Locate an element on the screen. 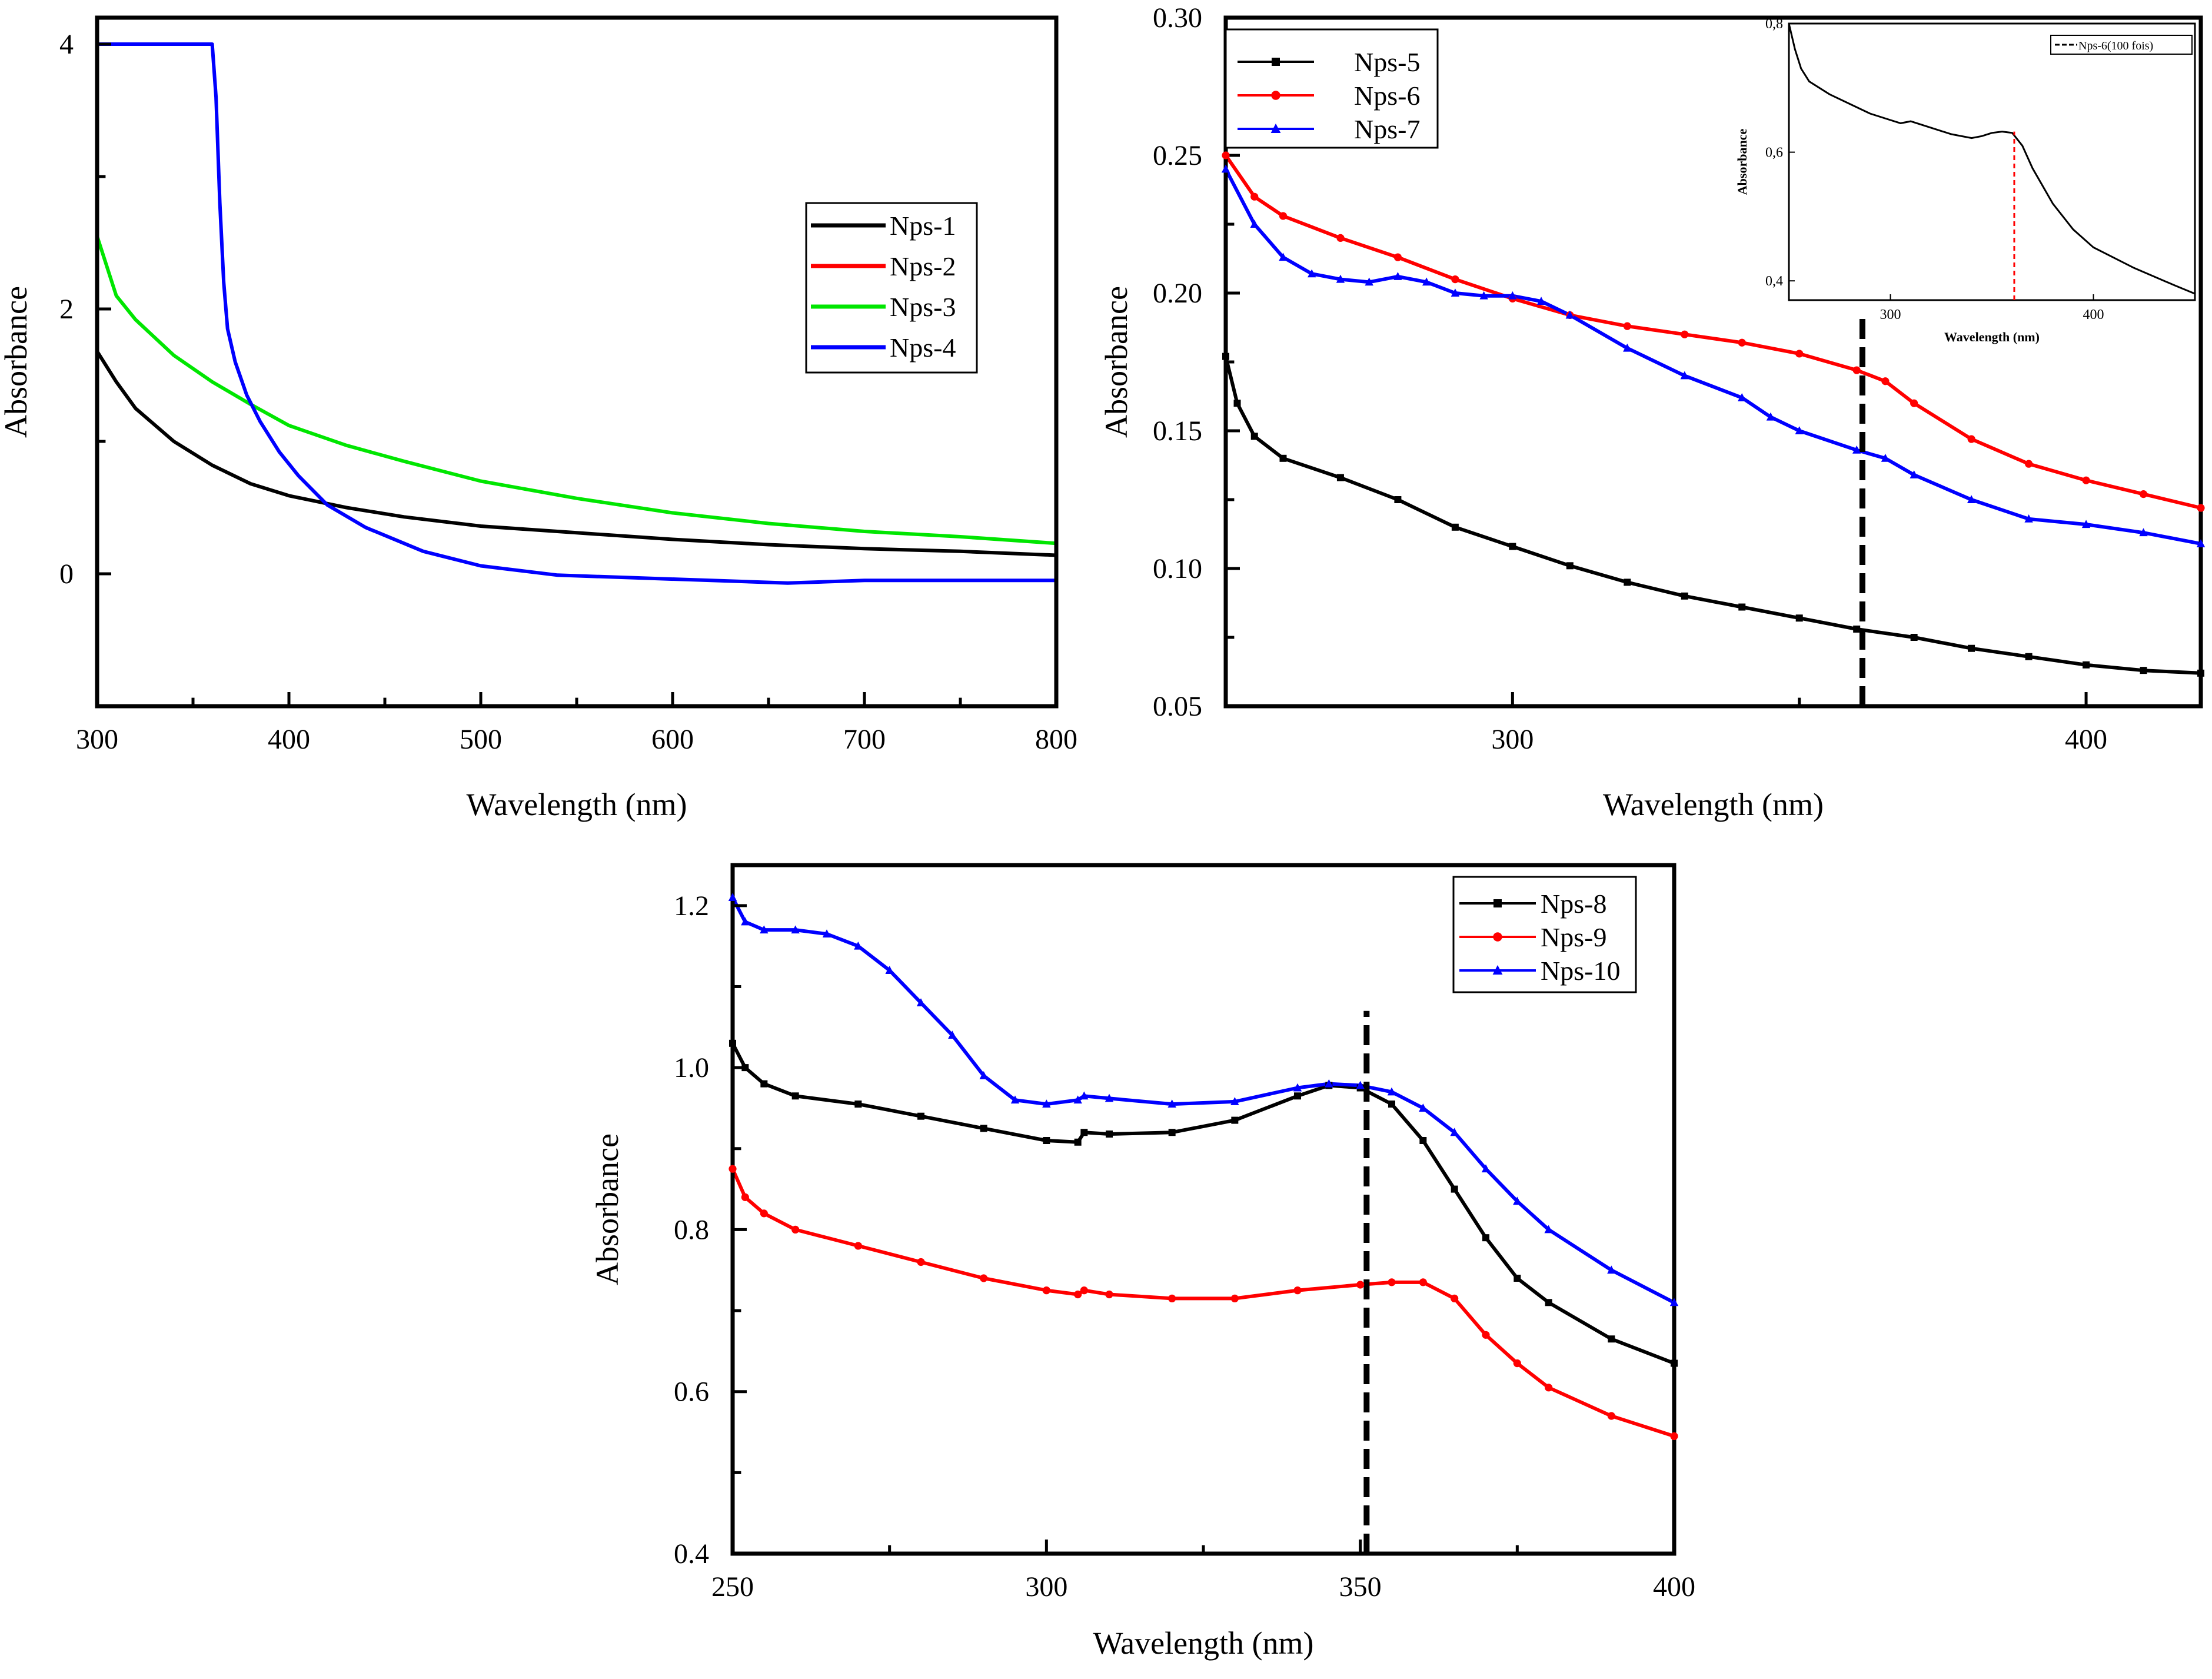  y-tick-label: 0.30 is located at coordinates (1177, 18).